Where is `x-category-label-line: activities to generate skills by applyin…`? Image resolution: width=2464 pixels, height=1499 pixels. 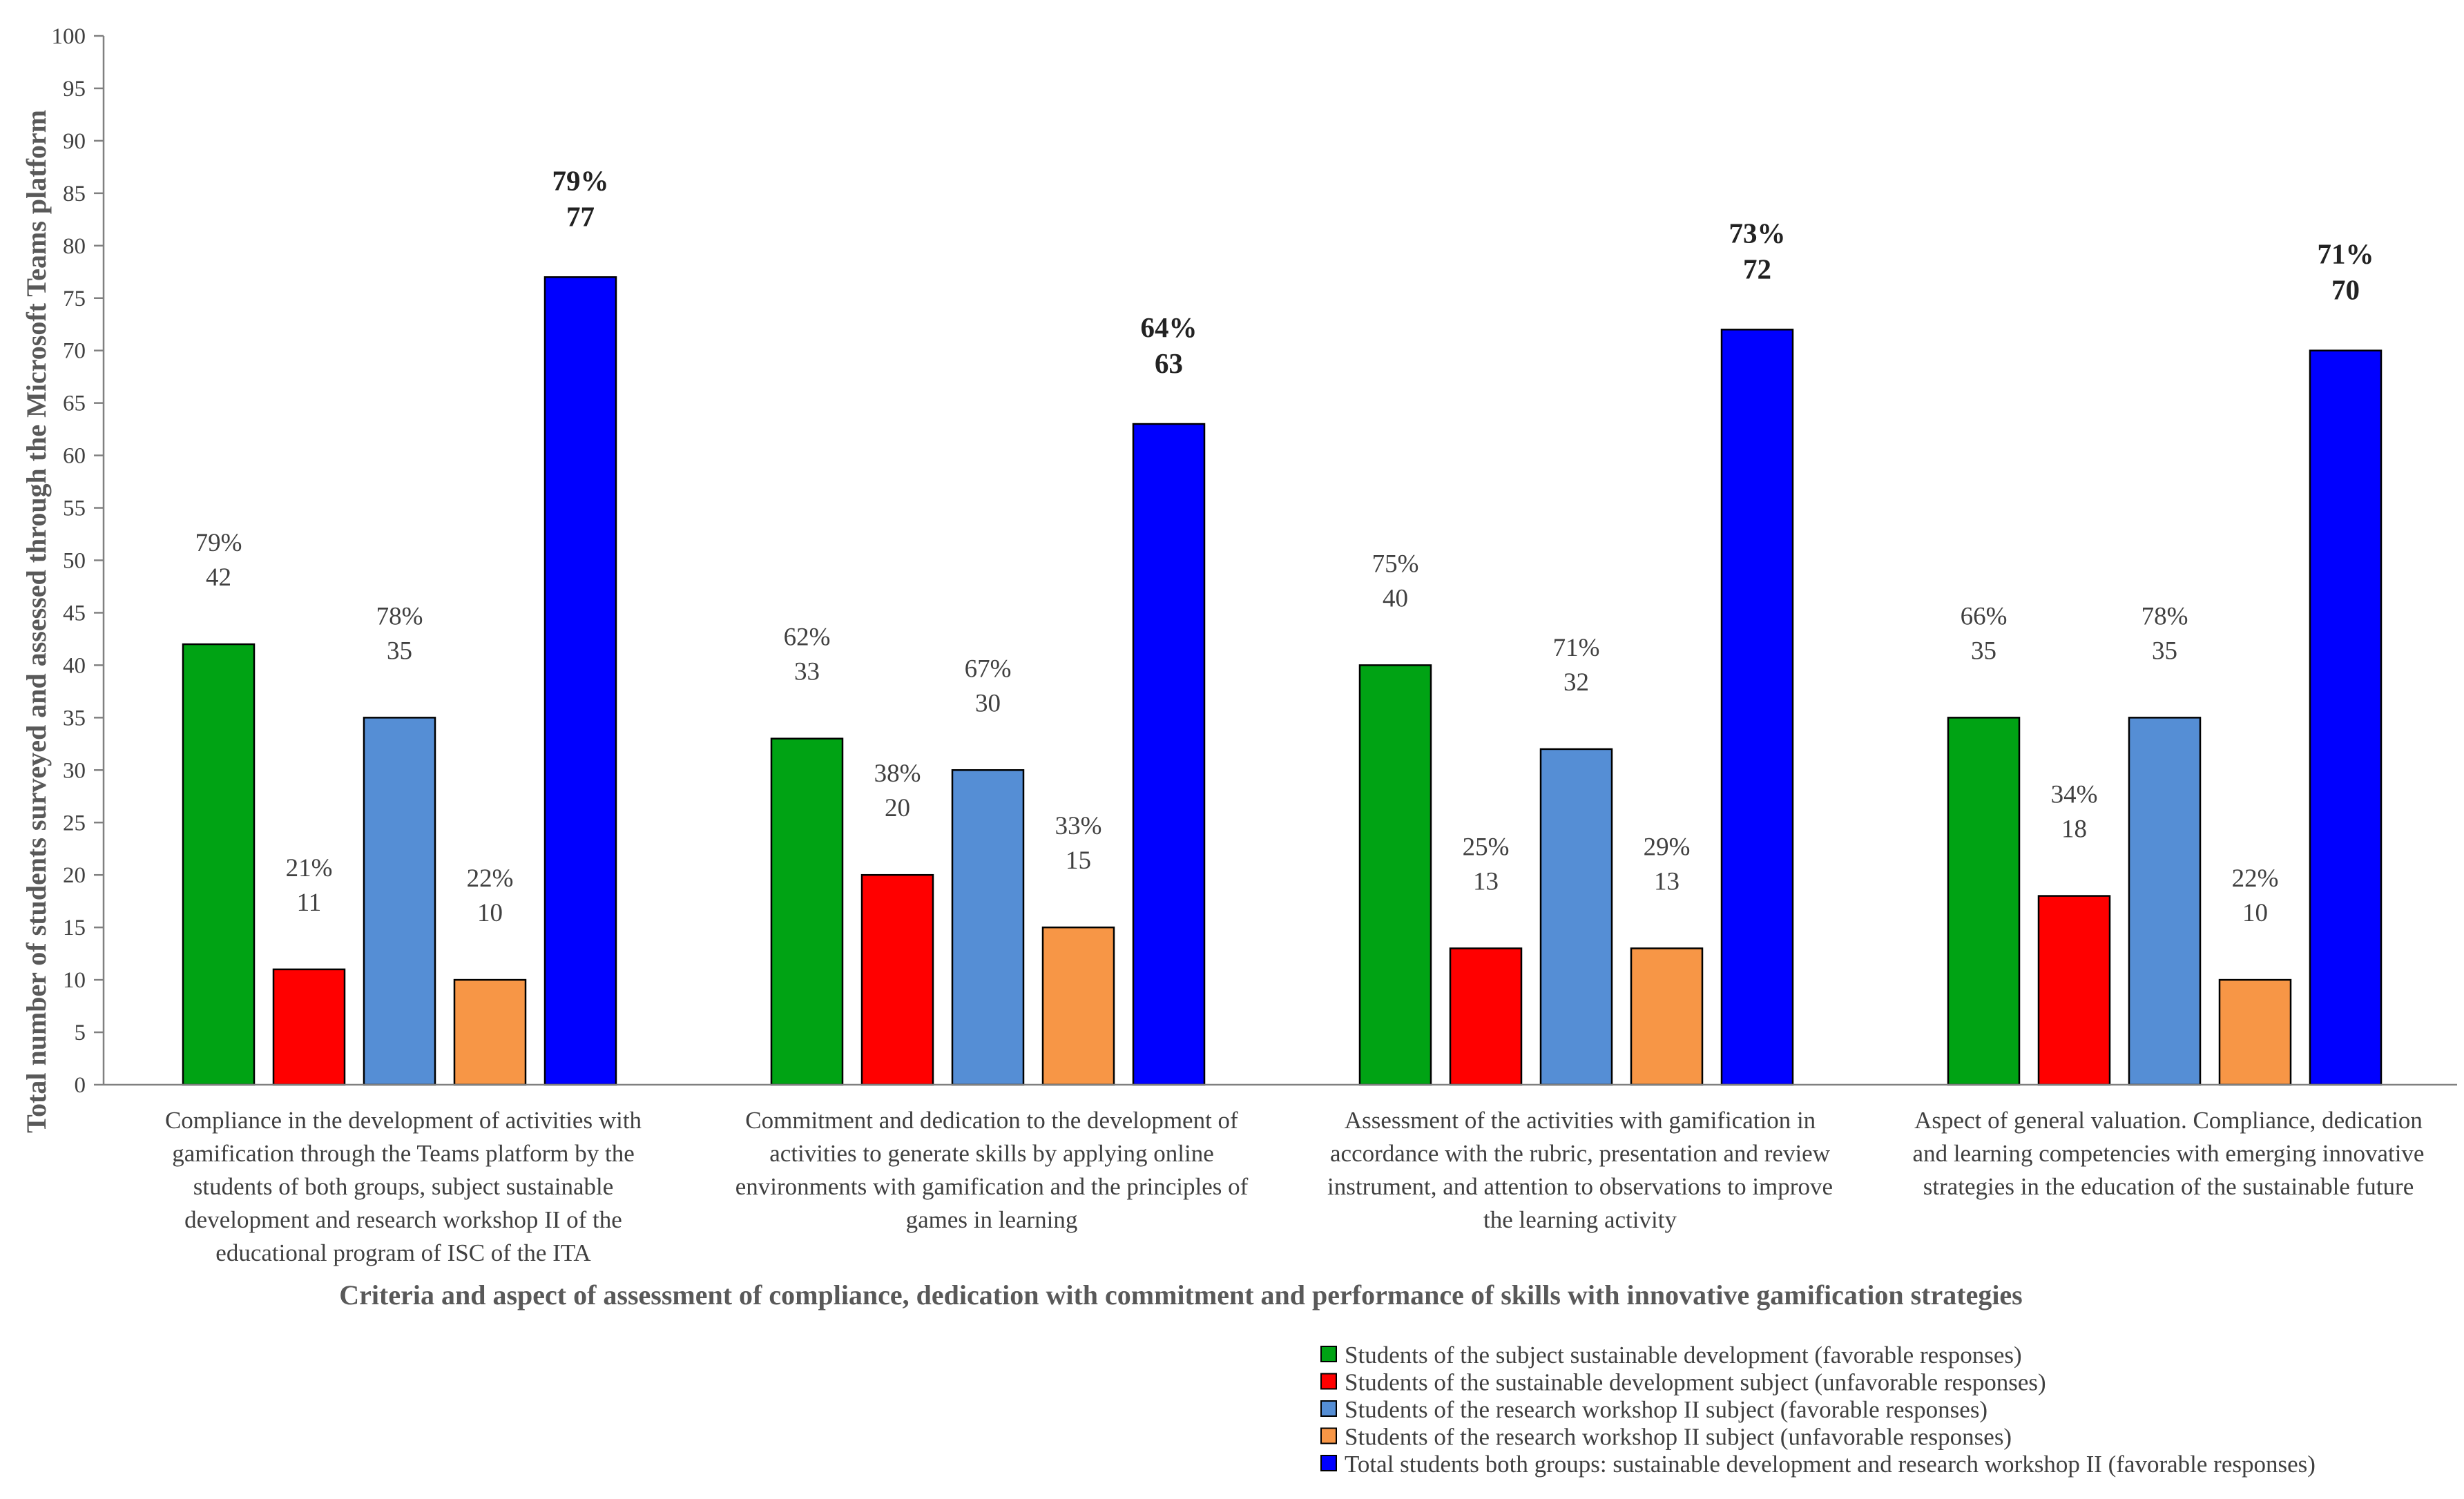
x-category-label-line: activities to generate skills by applyin… is located at coordinates (991, 1153).